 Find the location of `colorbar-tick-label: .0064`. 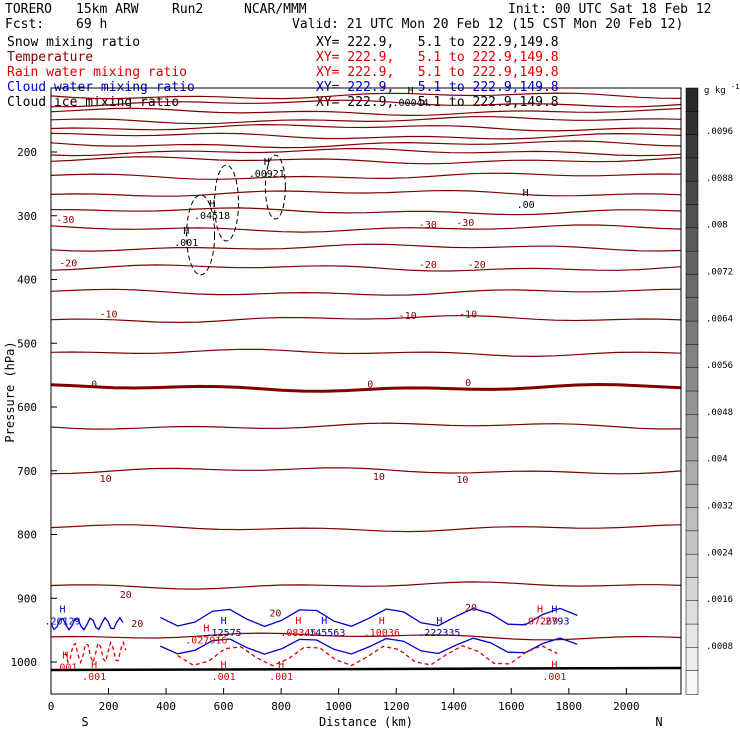

colorbar-tick-label: .0064 is located at coordinates (719, 319).